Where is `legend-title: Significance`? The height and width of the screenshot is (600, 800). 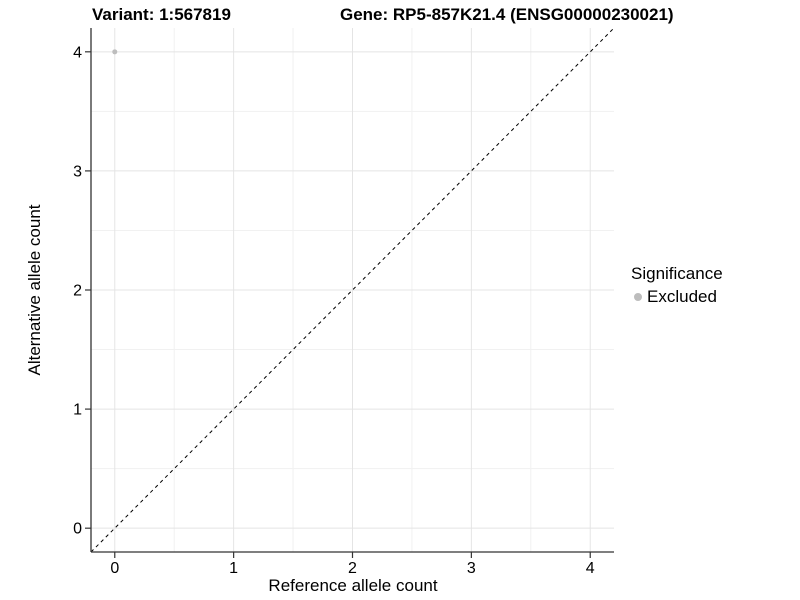
legend-title: Significance is located at coordinates (677, 273).